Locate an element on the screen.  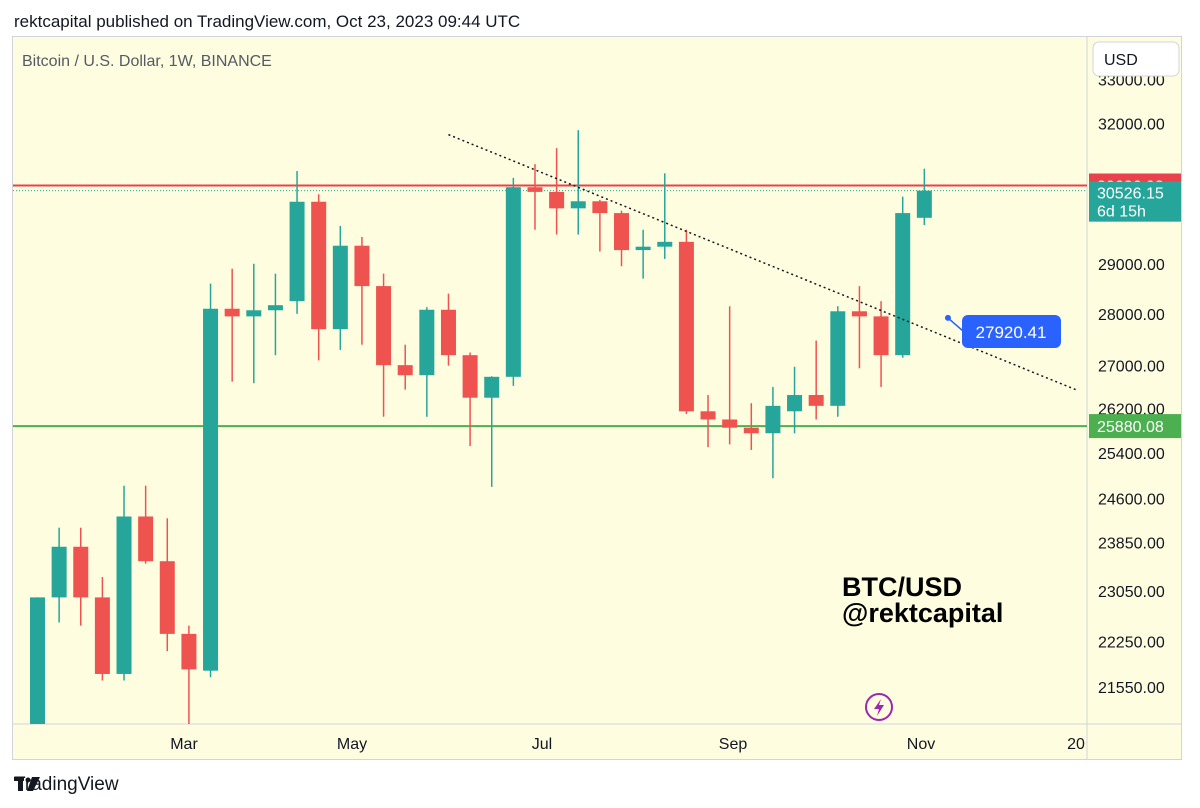
y-tick-label: 24600.00 is located at coordinates (1131, 499).